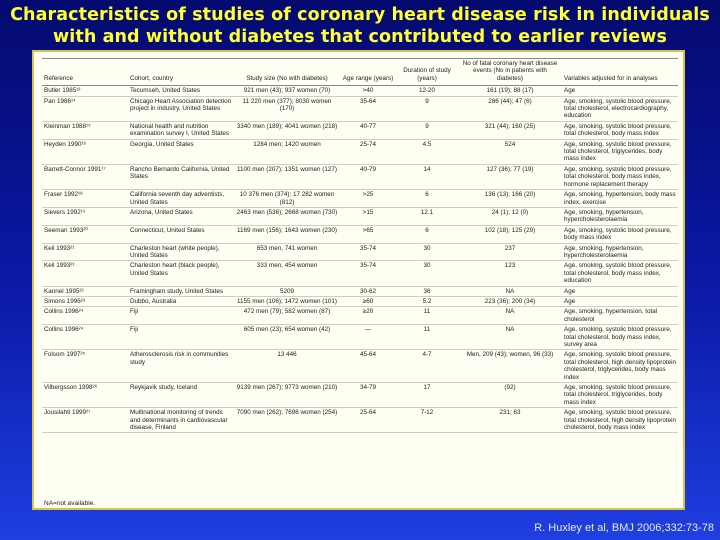 The image size is (720, 540). What do you see at coordinates (287, 413) in the screenshot?
I see `cell-study-size: 7090 men (262); 7696 women (254)` at bounding box center [287, 413].